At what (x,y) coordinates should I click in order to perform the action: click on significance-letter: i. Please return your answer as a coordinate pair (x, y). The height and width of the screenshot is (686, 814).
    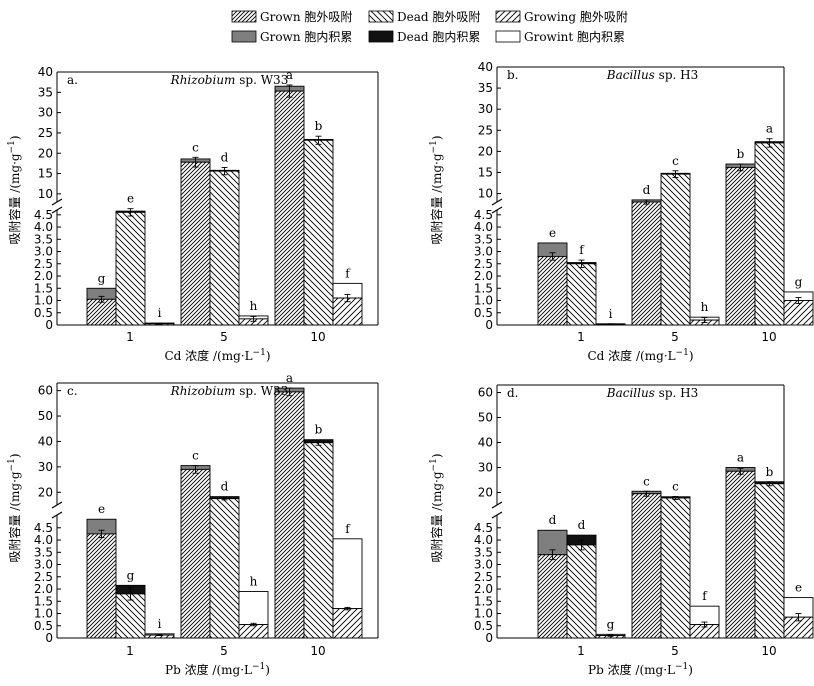
    Looking at the image, I should click on (160, 313).